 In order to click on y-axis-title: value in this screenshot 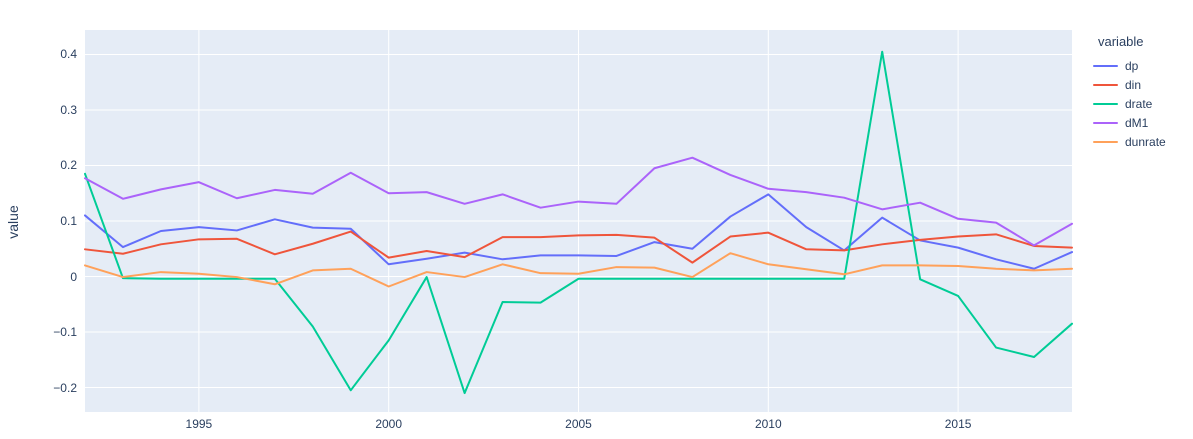, I will do `click(13, 222)`.